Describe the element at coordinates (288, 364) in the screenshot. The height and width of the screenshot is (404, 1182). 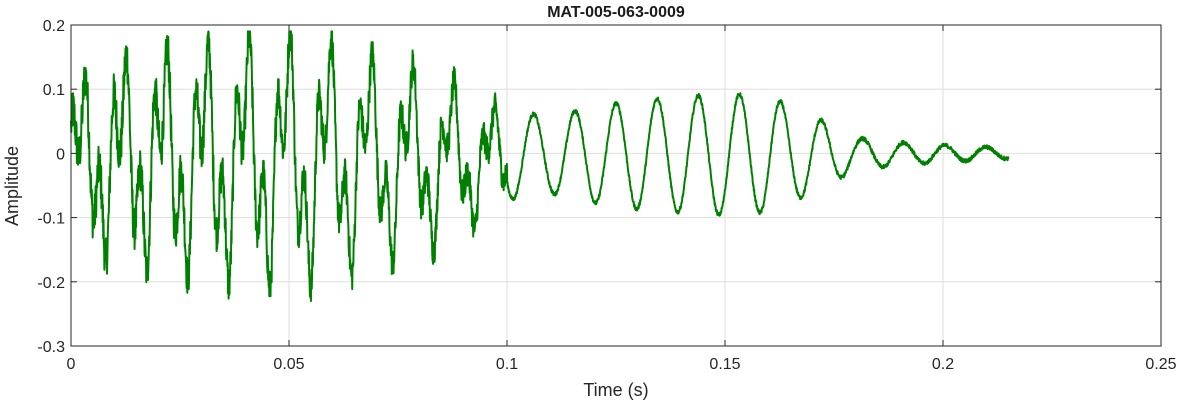
I see `x-tick-label: 0.05` at that location.